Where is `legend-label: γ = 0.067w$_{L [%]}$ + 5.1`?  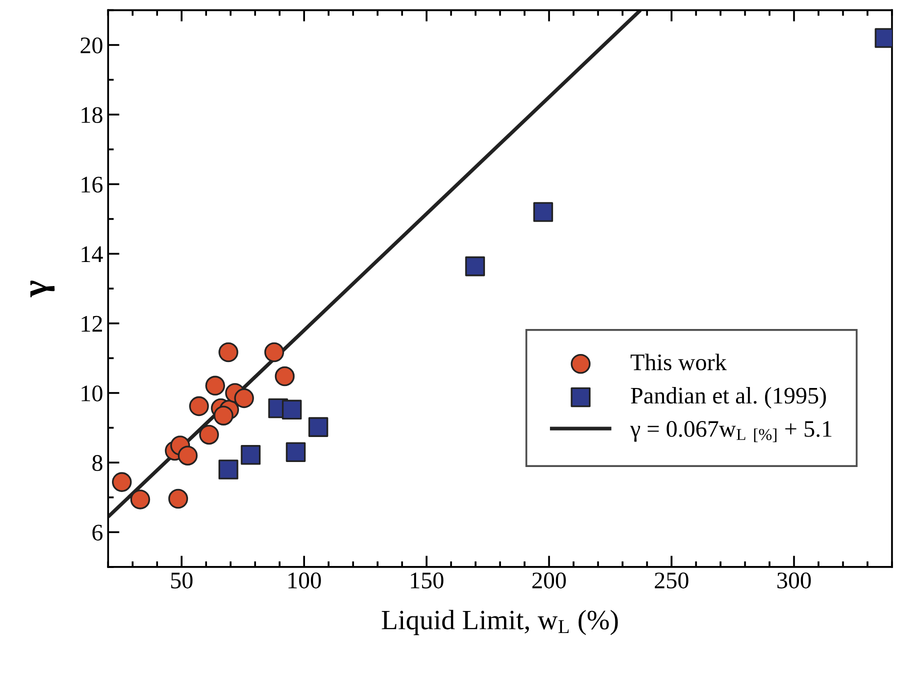 legend-label: γ = 0.067w$_{L [%]}$ + 5.1 is located at coordinates (731, 431).